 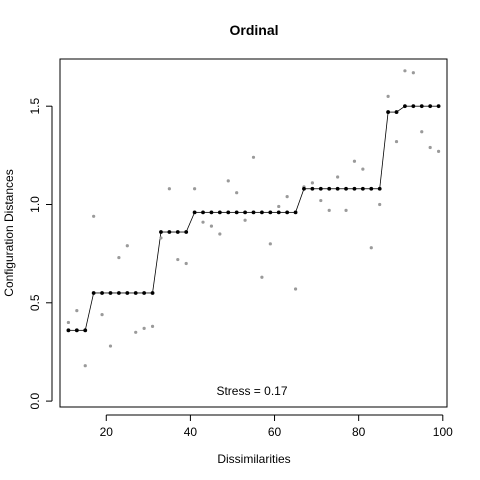 I want to click on x-tick-label: 20, so click(x=107, y=432).